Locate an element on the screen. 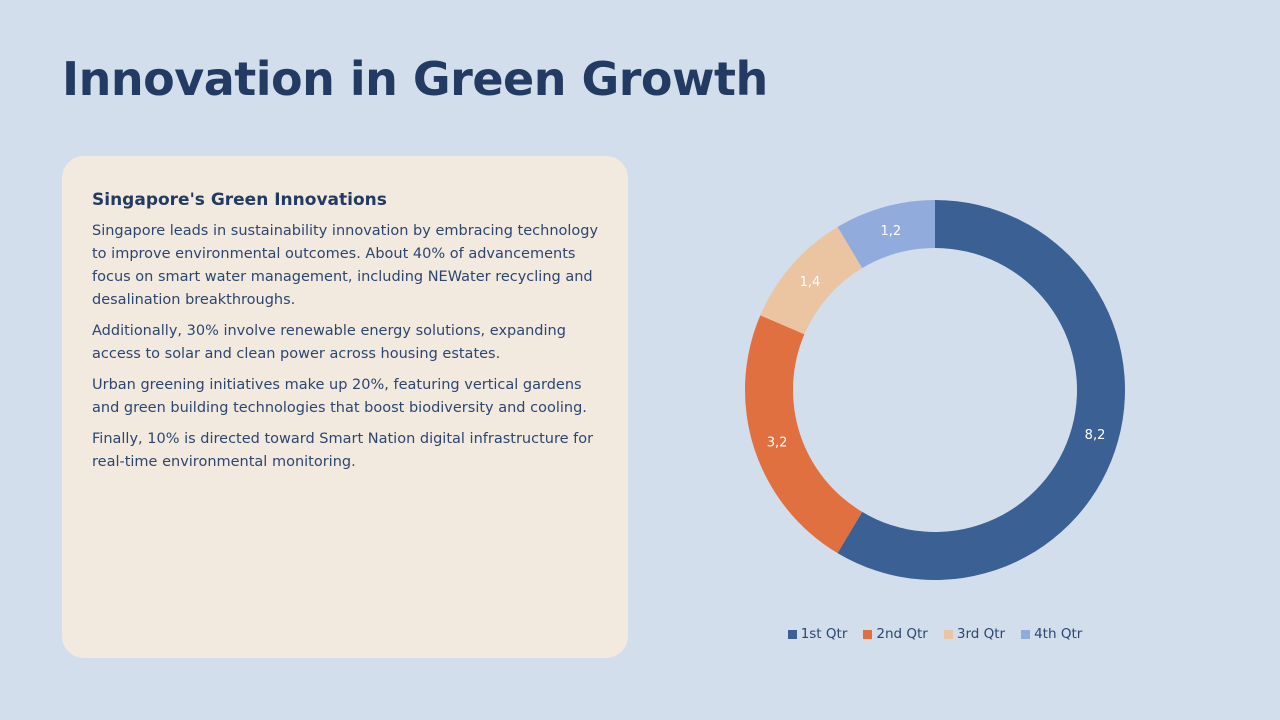  slide-title: Innovation in Green Growth is located at coordinates (415, 79).